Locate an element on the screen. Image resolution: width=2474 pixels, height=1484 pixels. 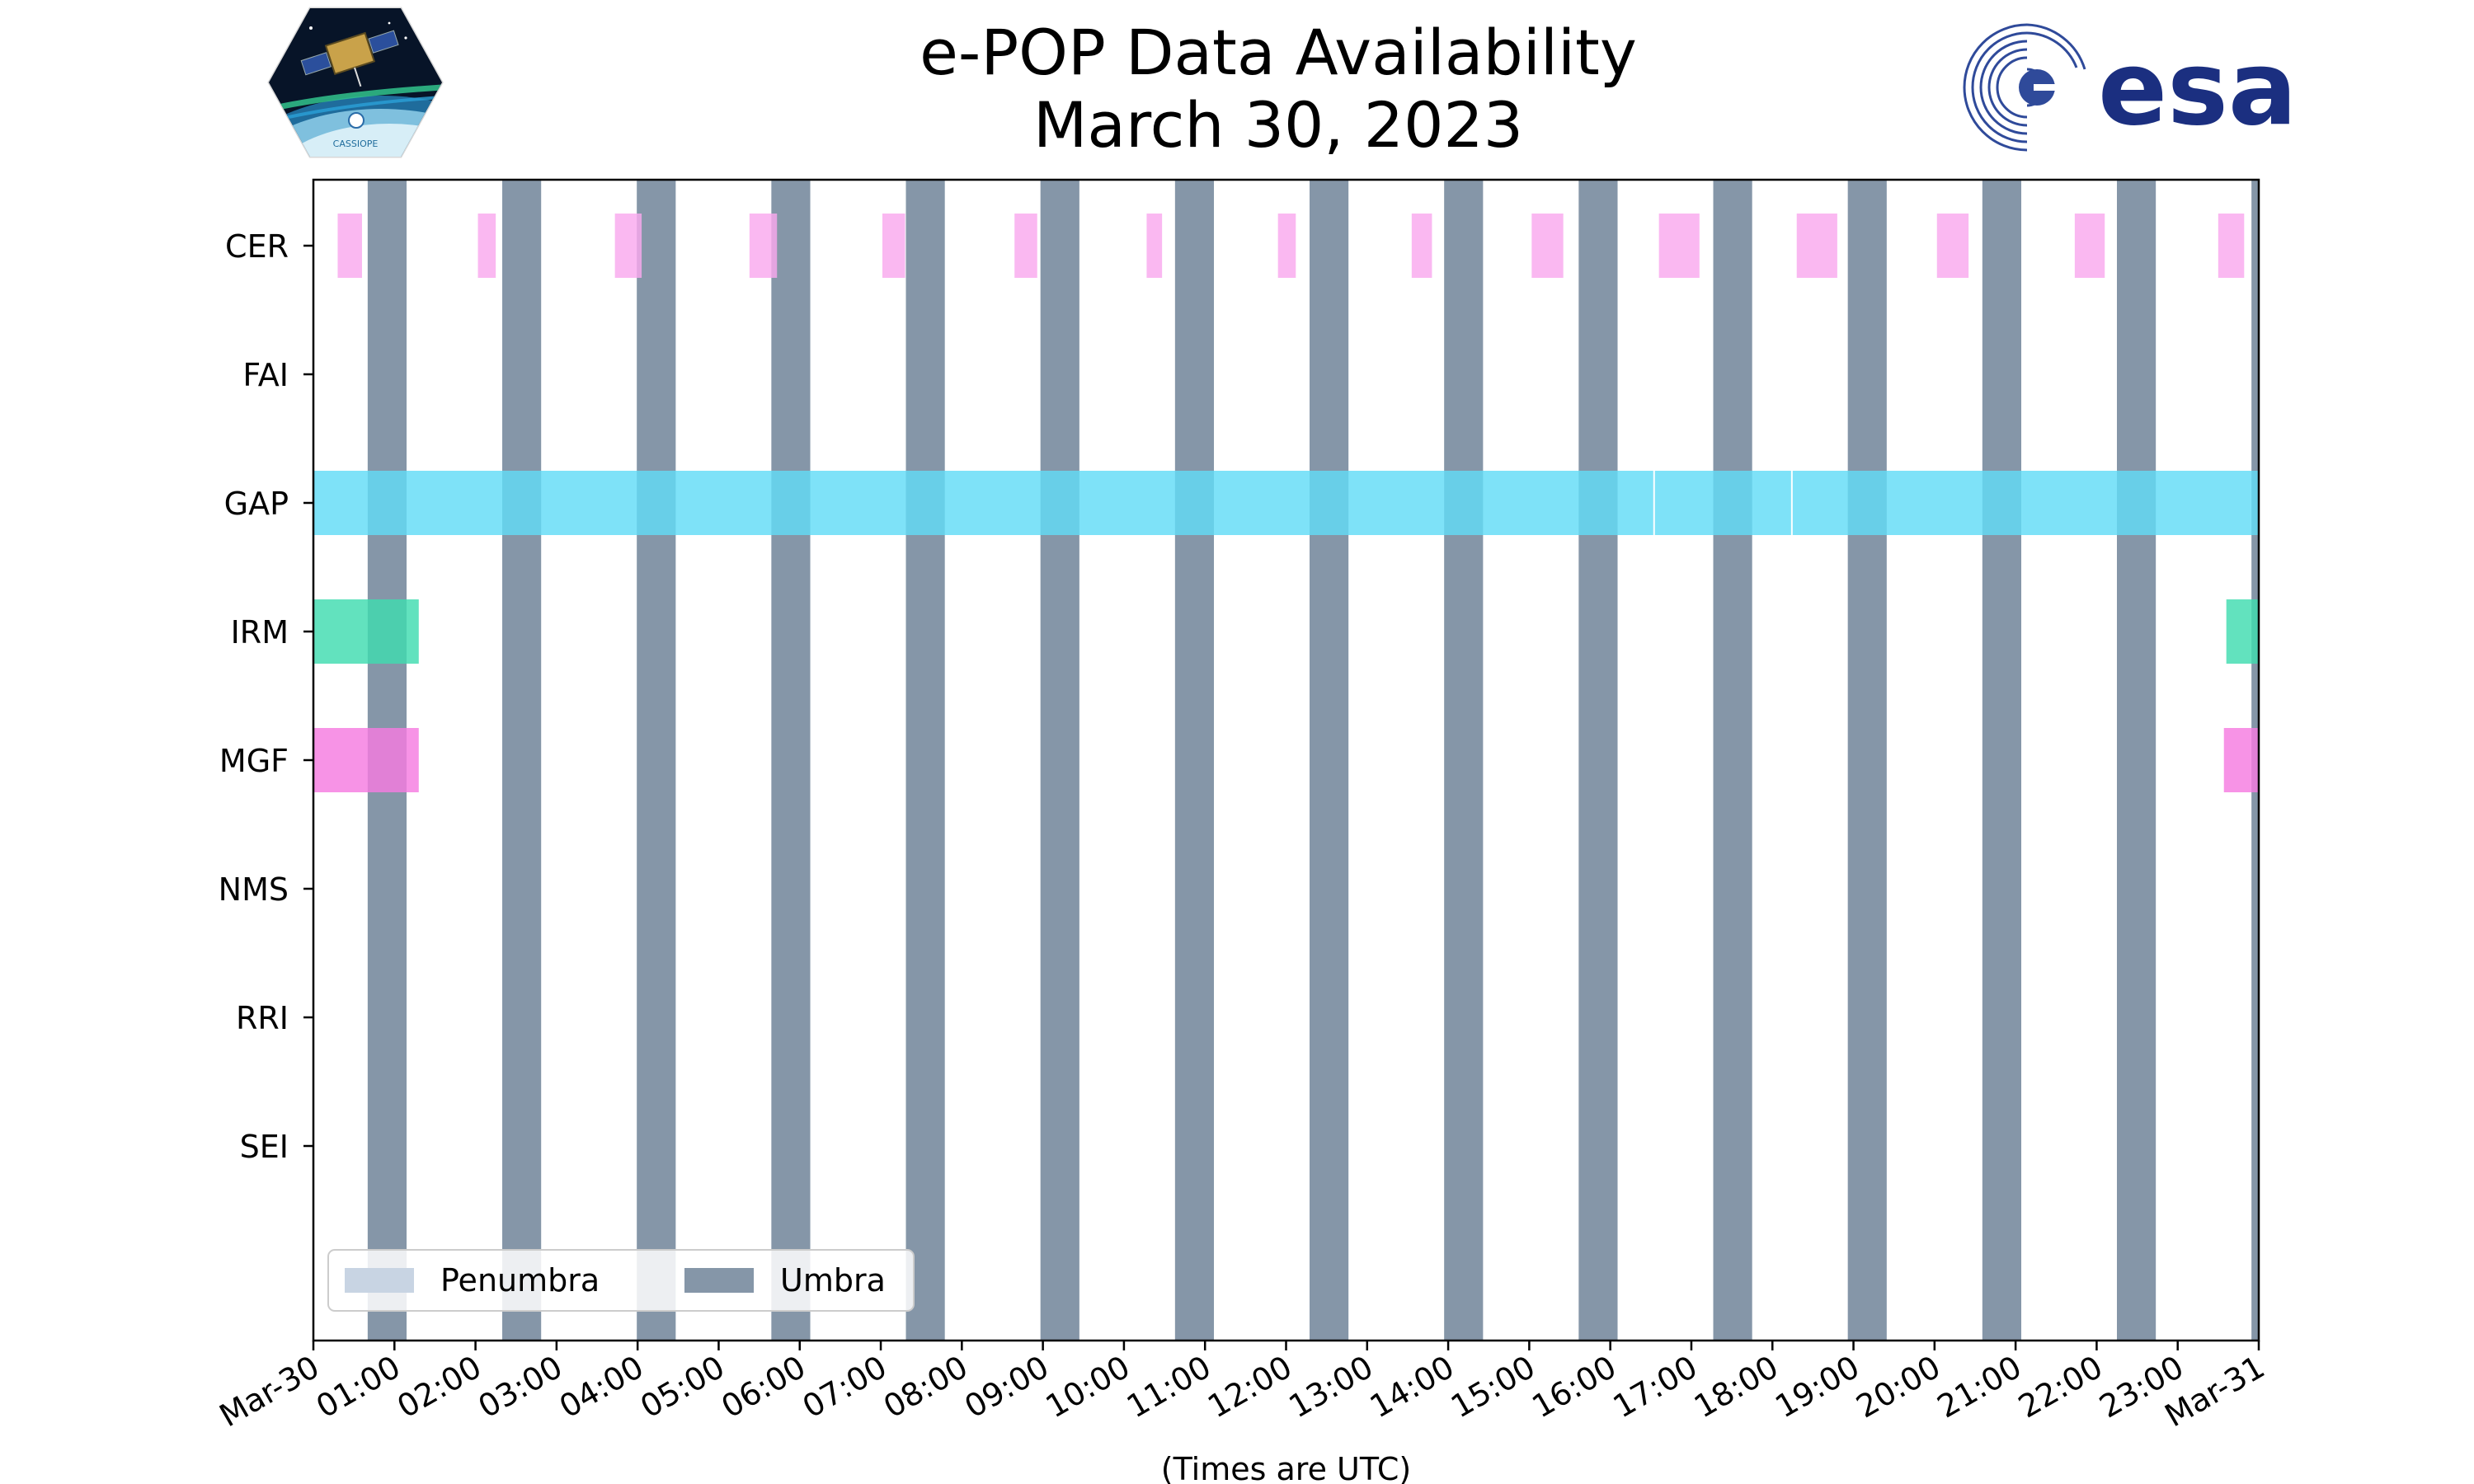
x-tick-label-4: 04:00 is located at coordinates (601, 1387).